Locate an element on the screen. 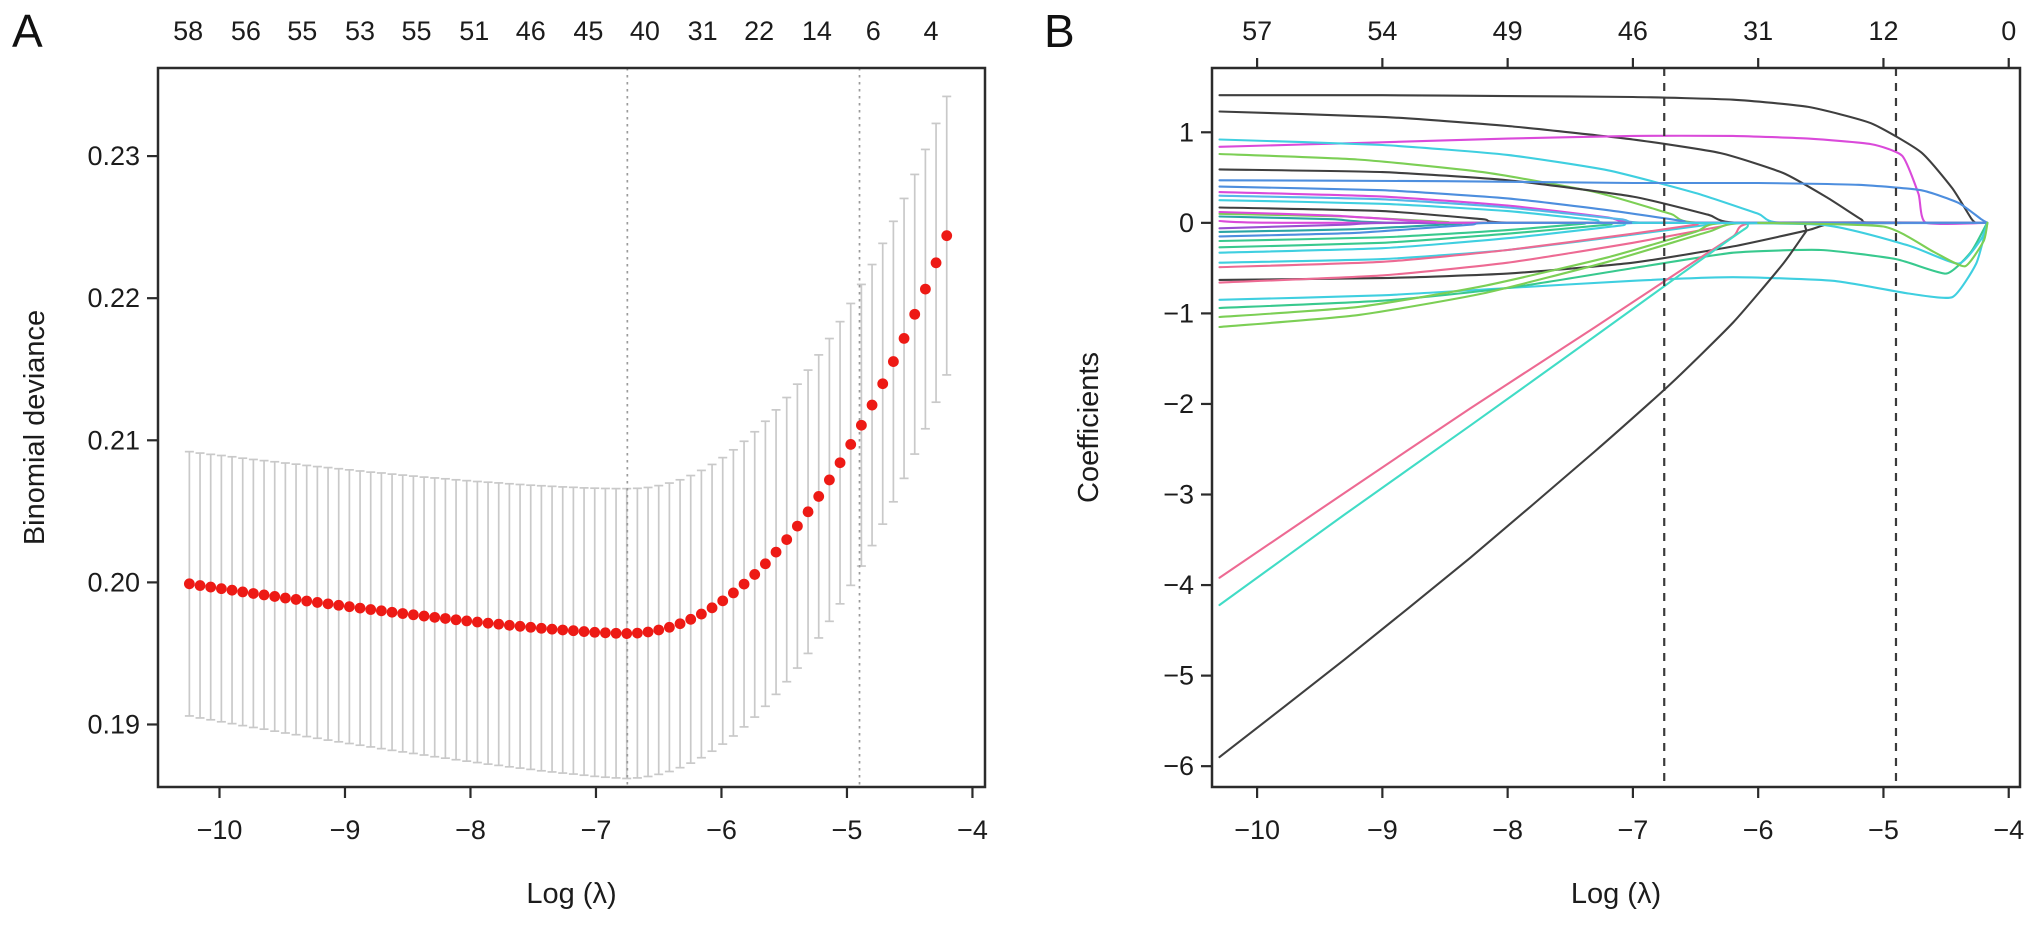  y-tick-label: 0.20 is located at coordinates (113, 582).